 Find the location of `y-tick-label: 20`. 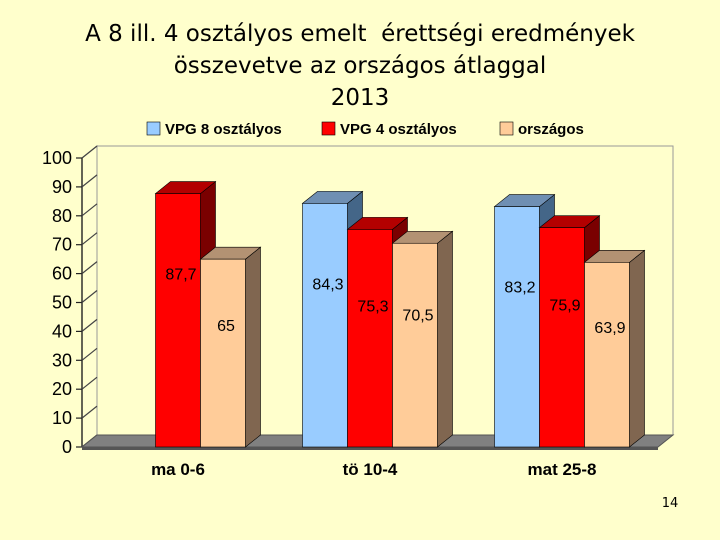

y-tick-label: 20 is located at coordinates (62, 389).